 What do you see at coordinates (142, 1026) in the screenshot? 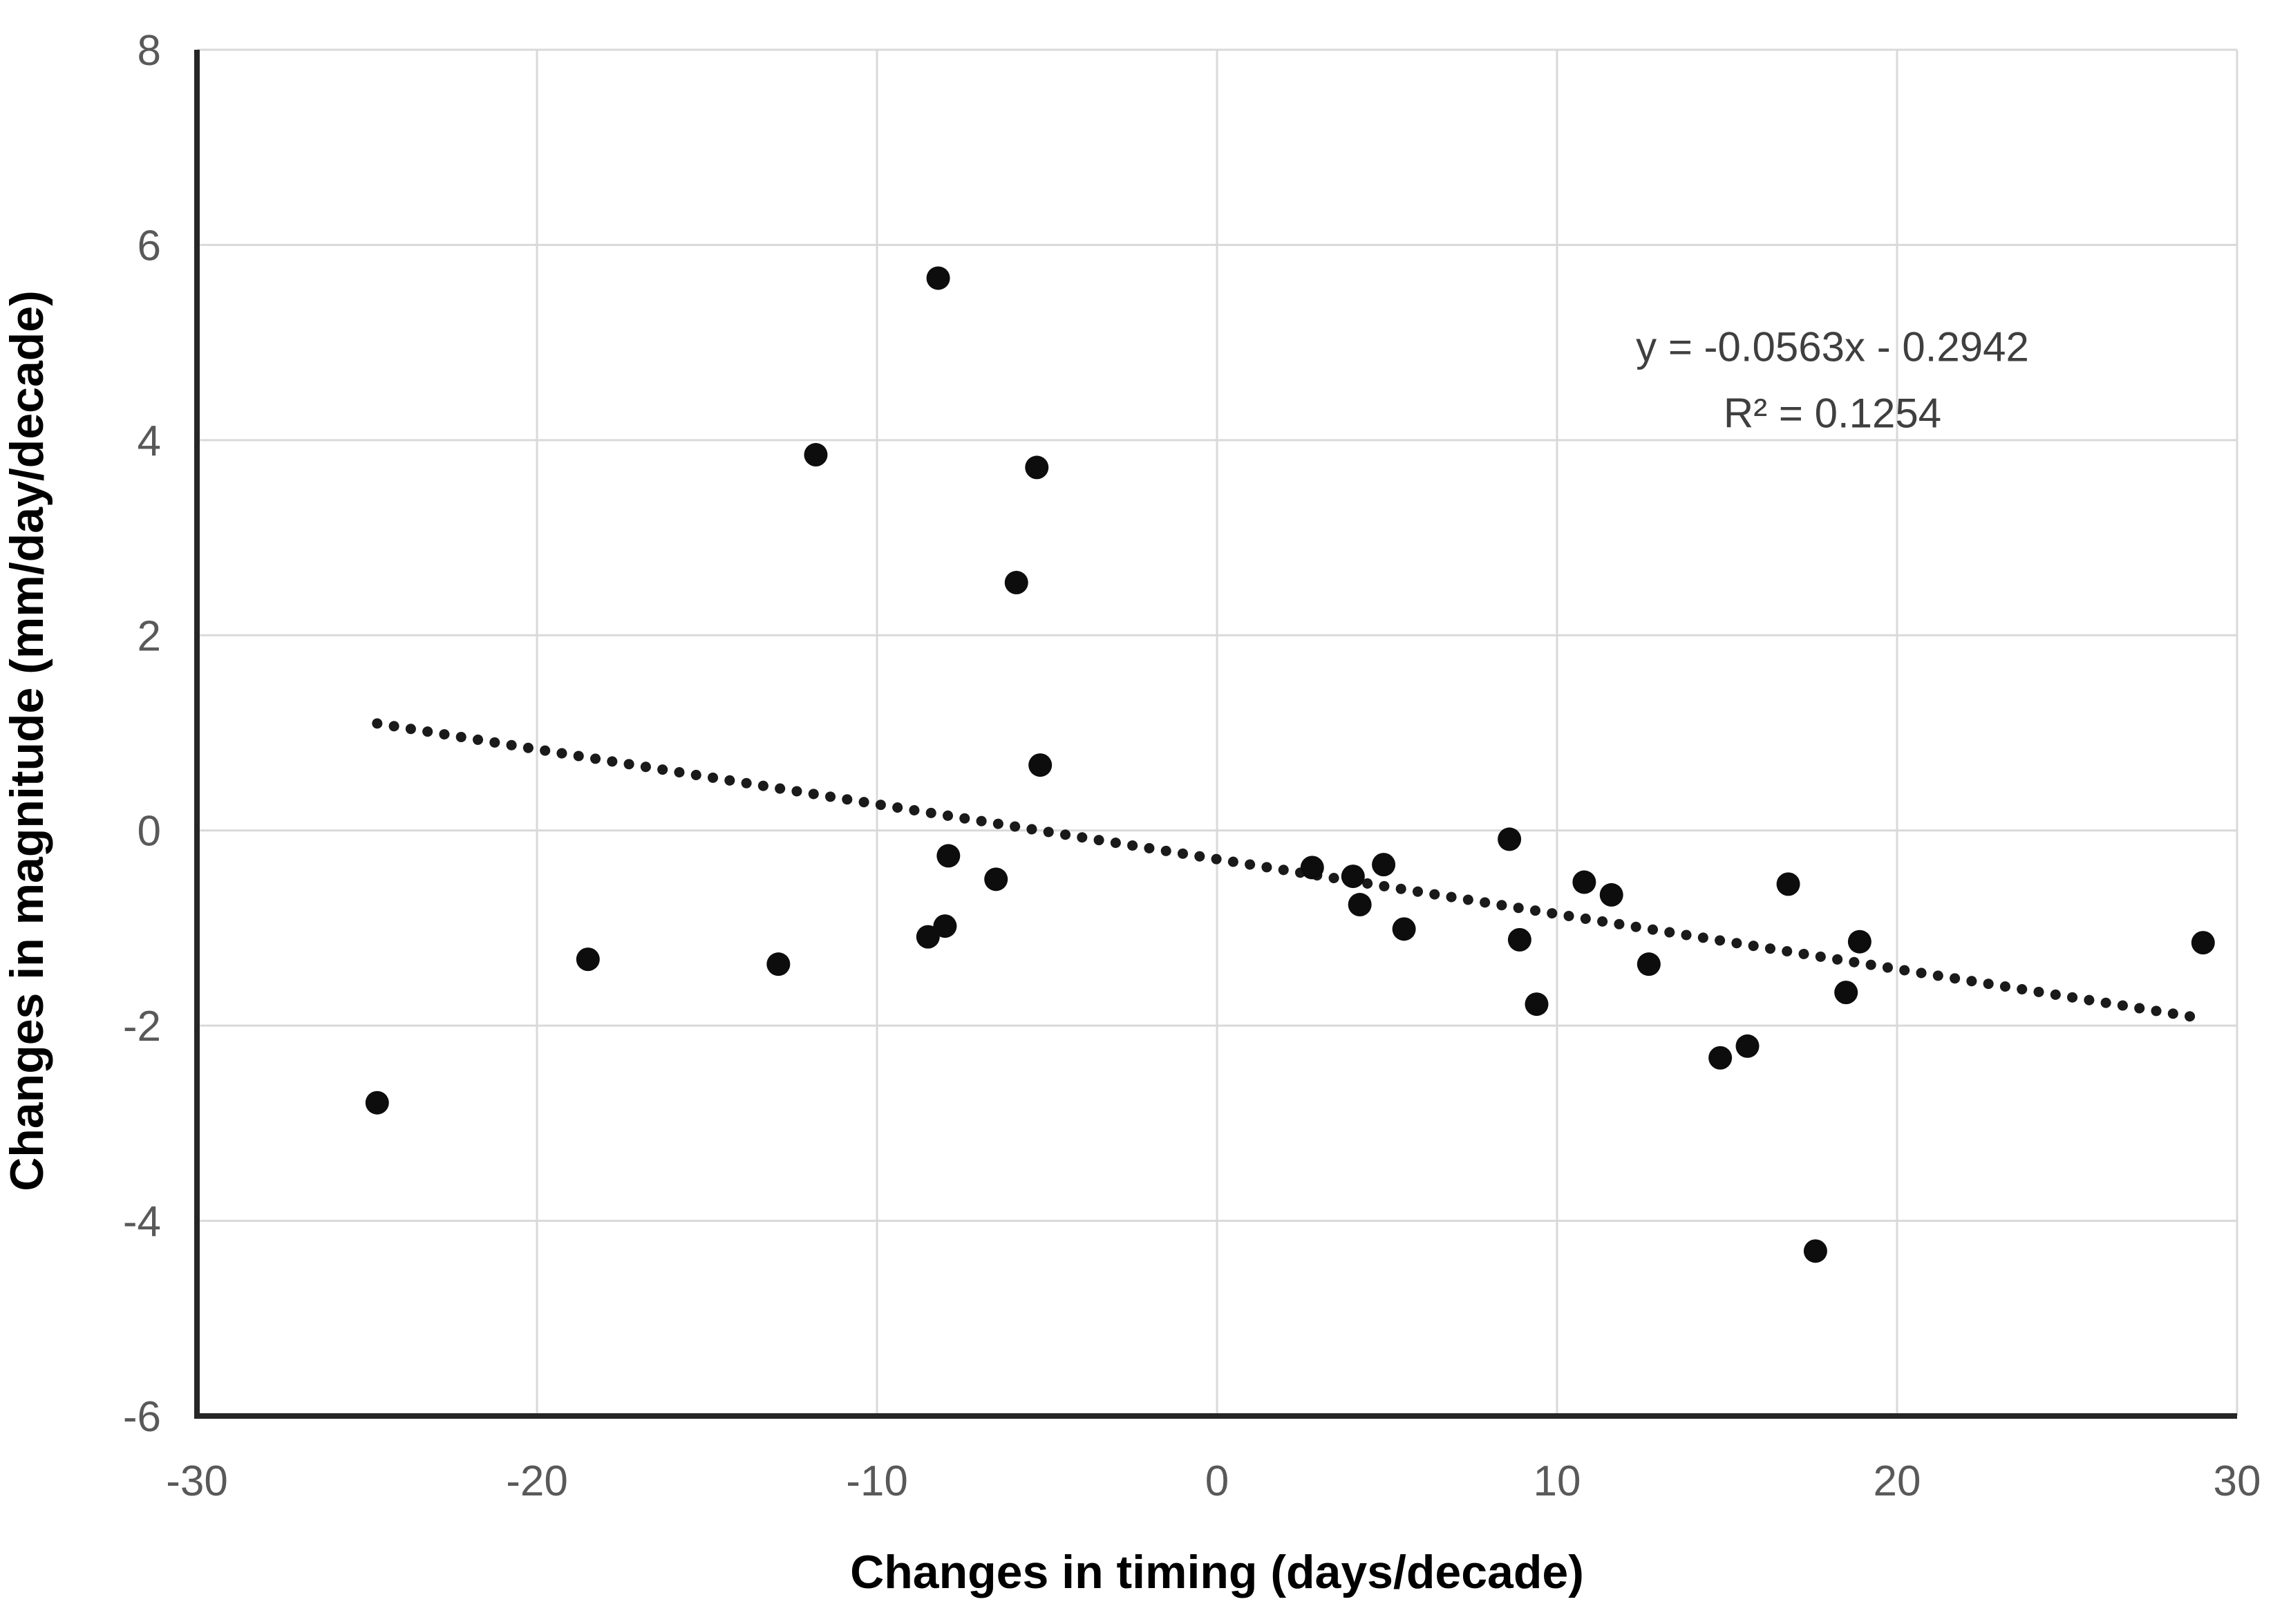
I see `y-tick-label: -2` at bounding box center [142, 1026].